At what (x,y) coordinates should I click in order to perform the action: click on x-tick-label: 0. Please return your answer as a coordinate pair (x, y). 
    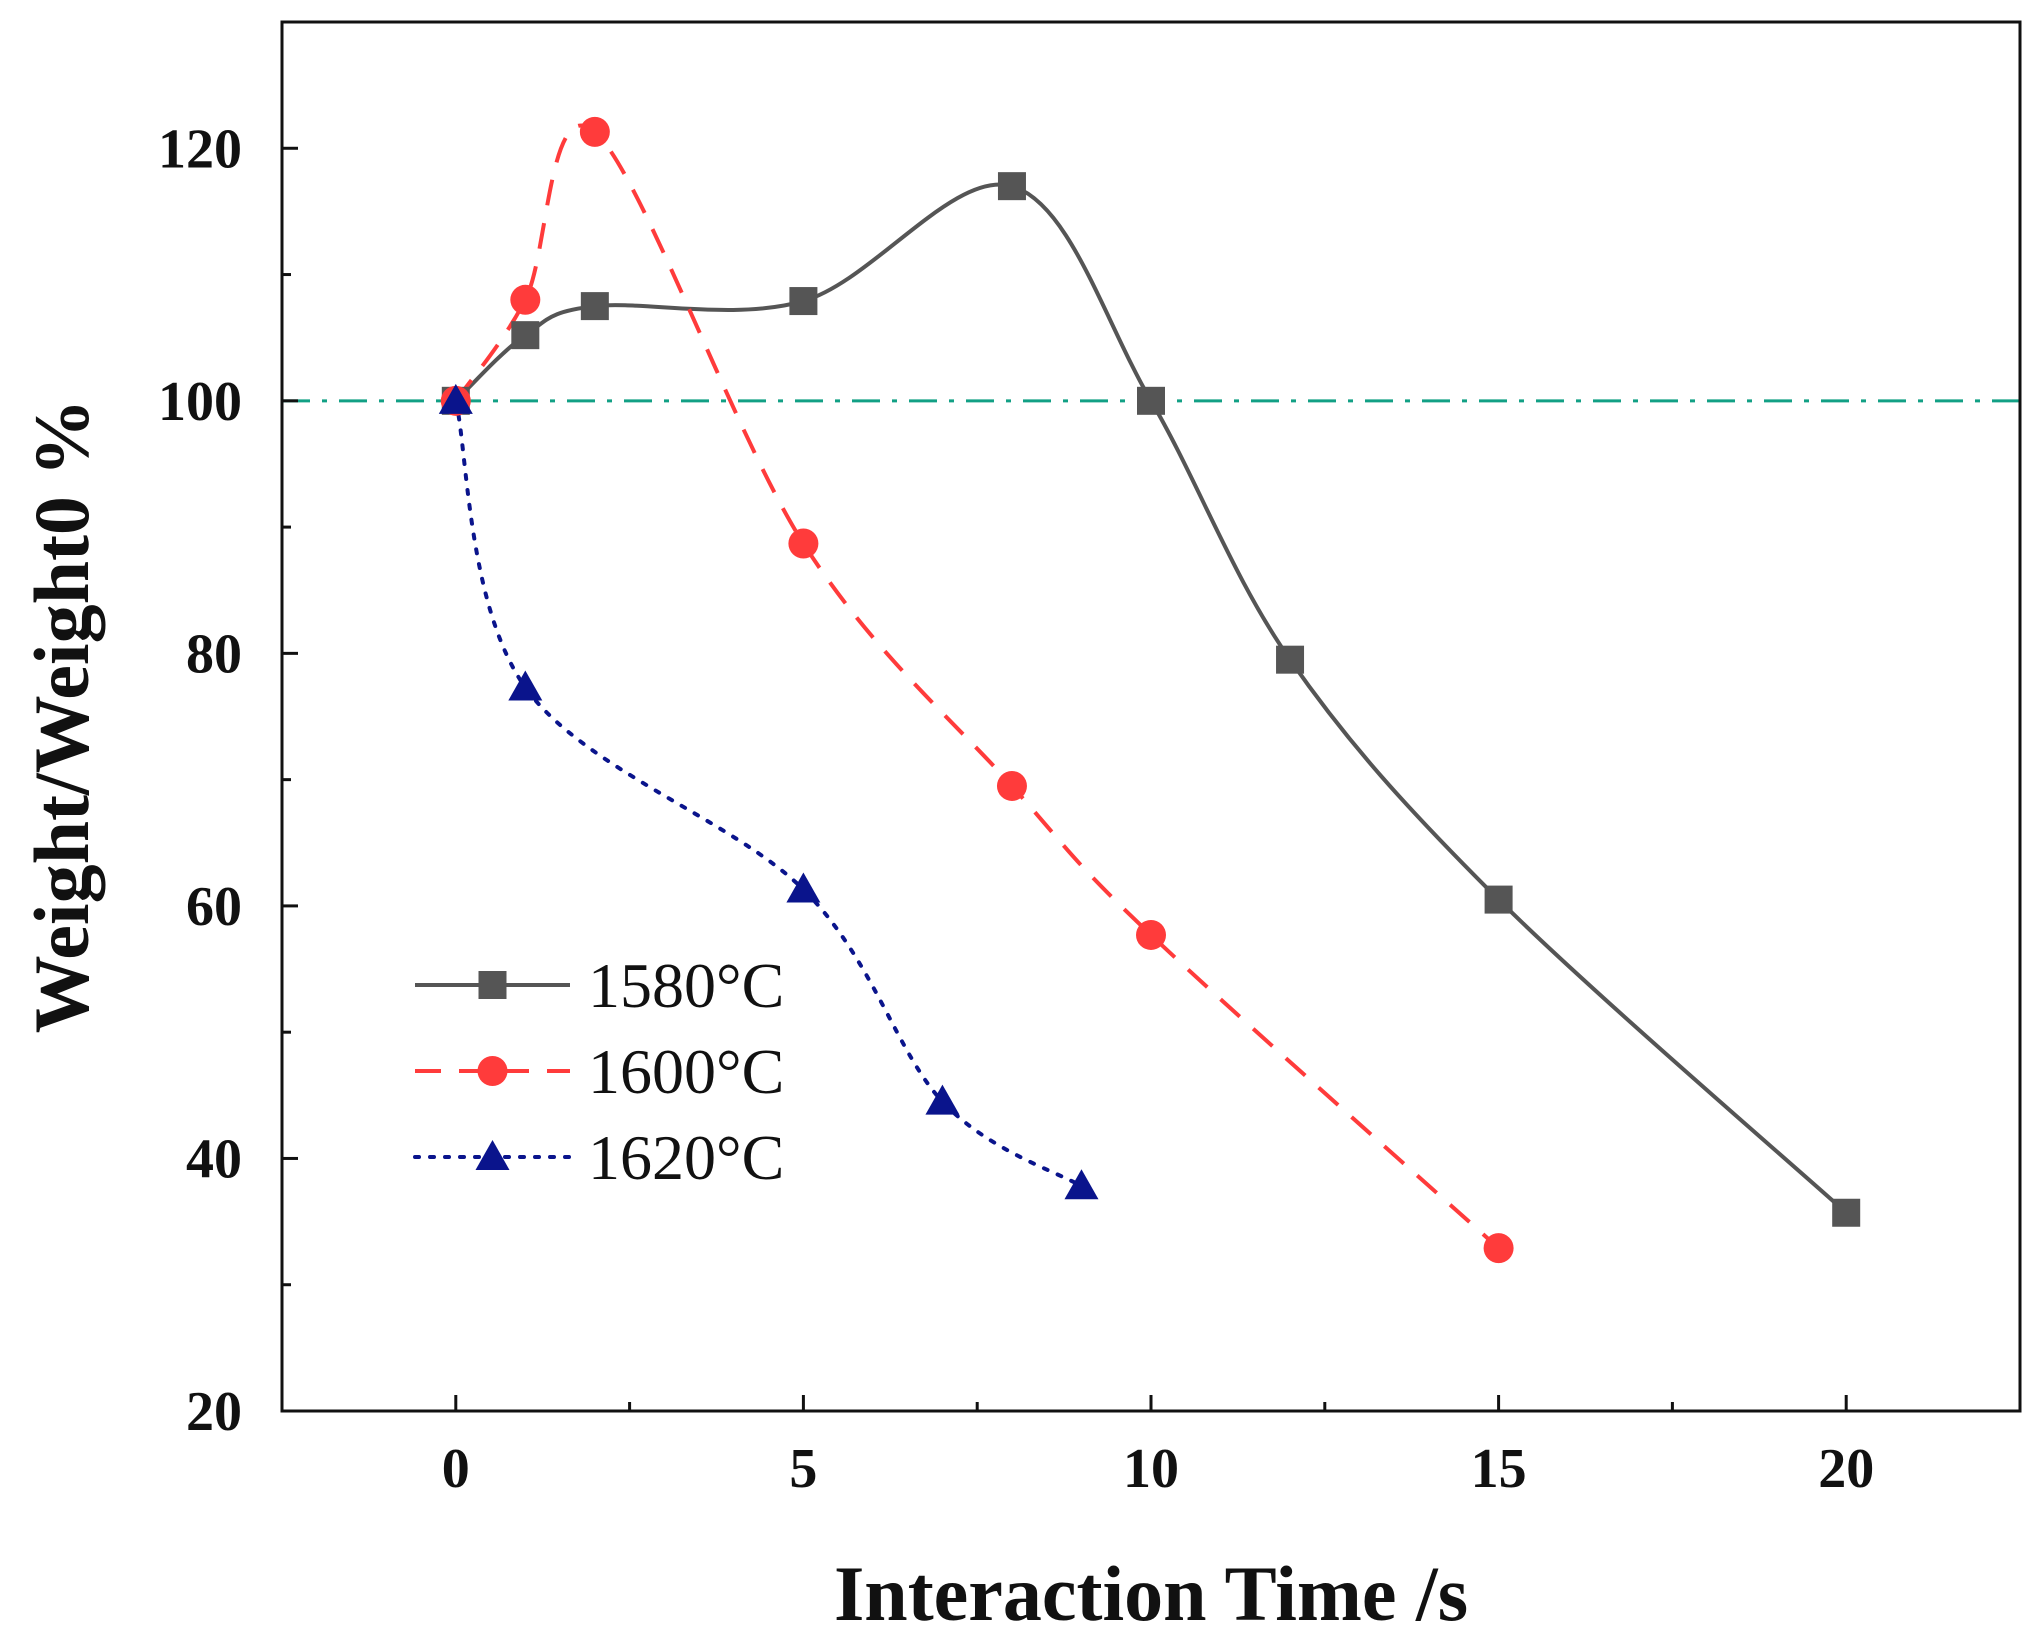
    Looking at the image, I should click on (456, 1469).